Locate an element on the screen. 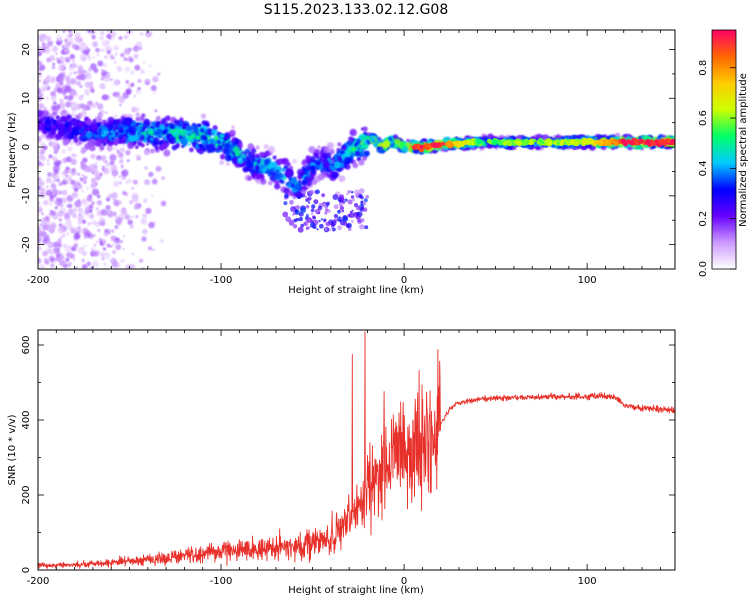 Image resolution: width=750 pixels, height=600 pixels. spectrogram-y-tick-label: -20 is located at coordinates (26, 244).